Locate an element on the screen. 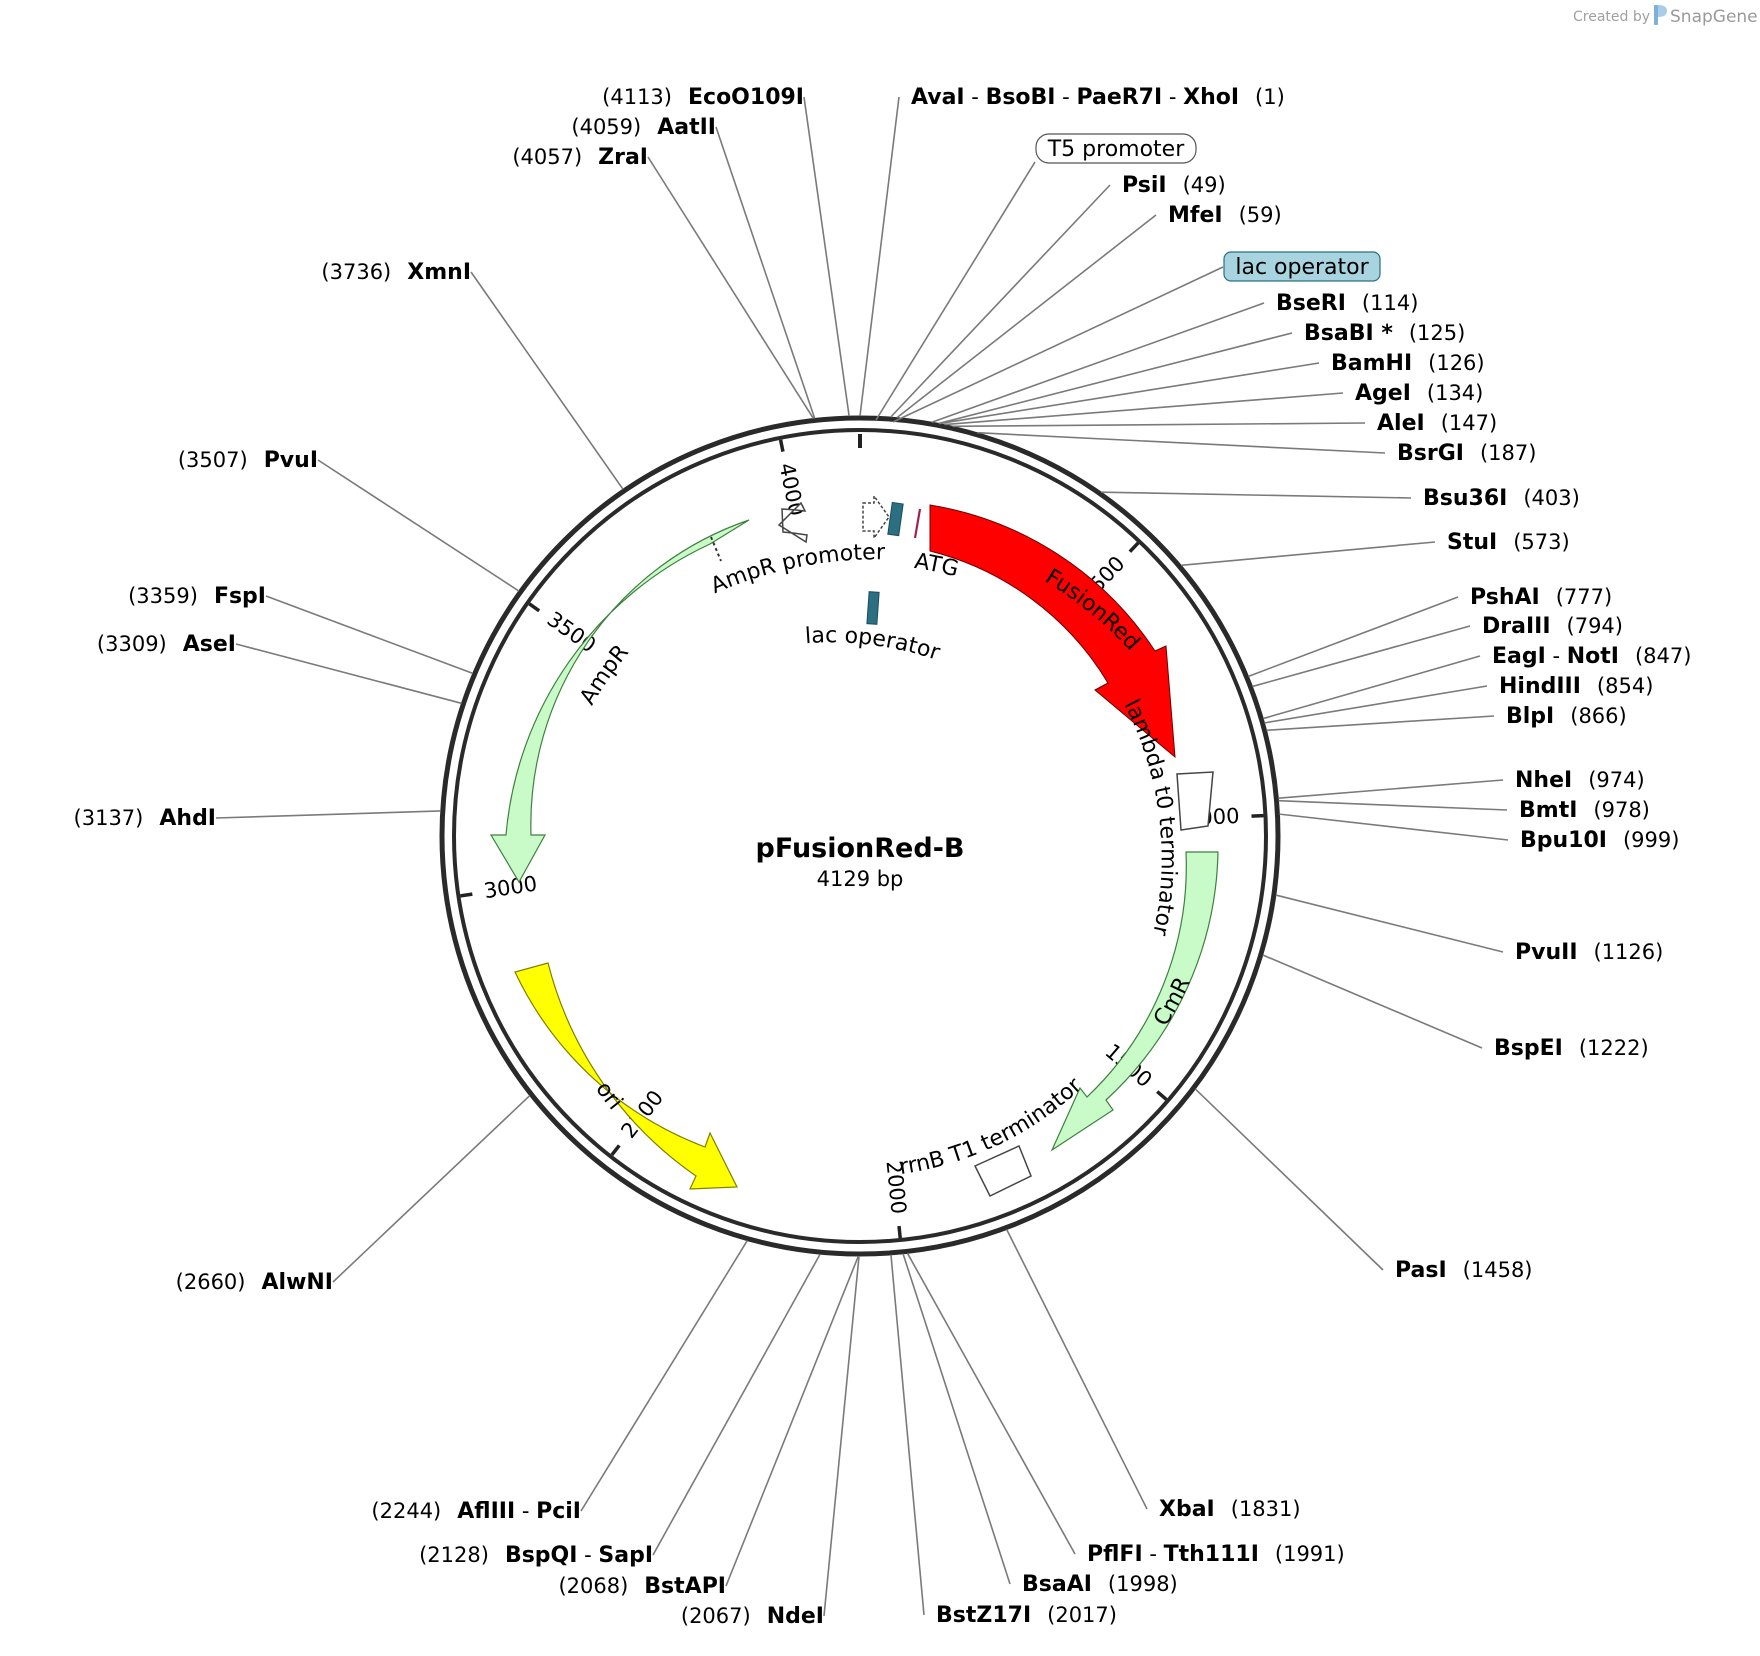 This screenshot has height=1656, width=1760. site-label: (2128) BspQI - SapI is located at coordinates (536, 1555).